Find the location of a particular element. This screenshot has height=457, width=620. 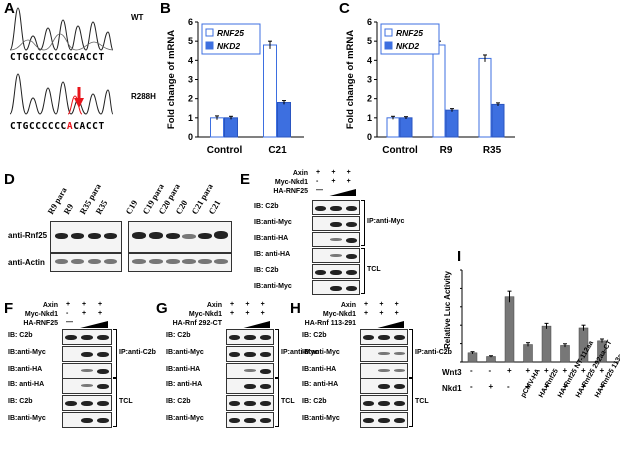

blot-d-right-rnf25 is located at coordinates (180, 237).